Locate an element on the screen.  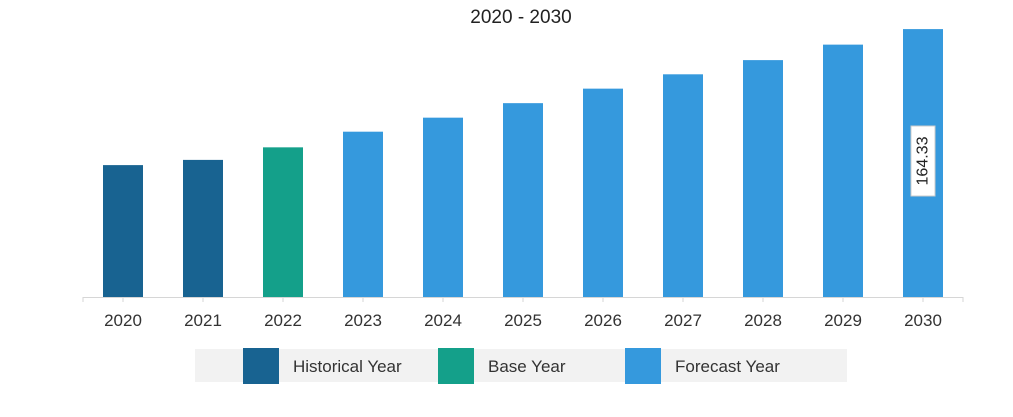
legend-swatch-base is located at coordinates (456, 366).